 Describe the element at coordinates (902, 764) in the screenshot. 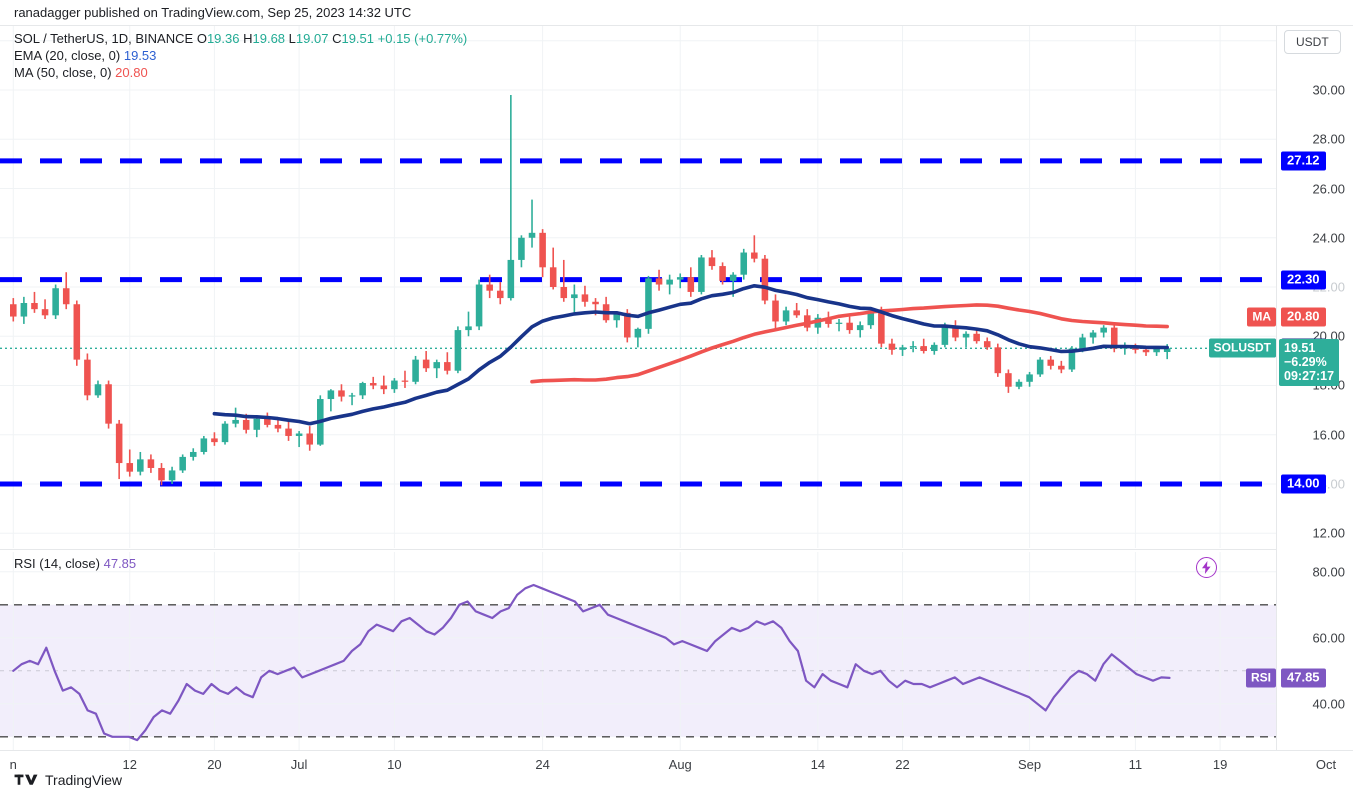

I see `time-label-22: 22` at that location.